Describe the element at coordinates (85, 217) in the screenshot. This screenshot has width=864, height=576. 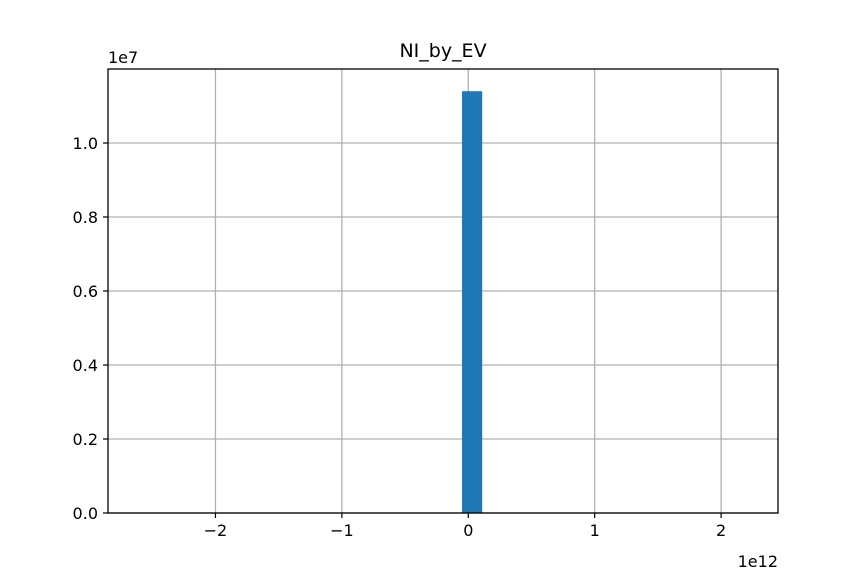
I see `y-tick-label: 0.8` at that location.